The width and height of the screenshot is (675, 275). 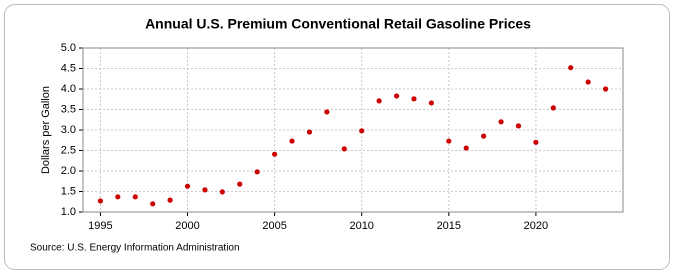 I want to click on y-axis-label: Dollars per Gallon, so click(x=46, y=130).